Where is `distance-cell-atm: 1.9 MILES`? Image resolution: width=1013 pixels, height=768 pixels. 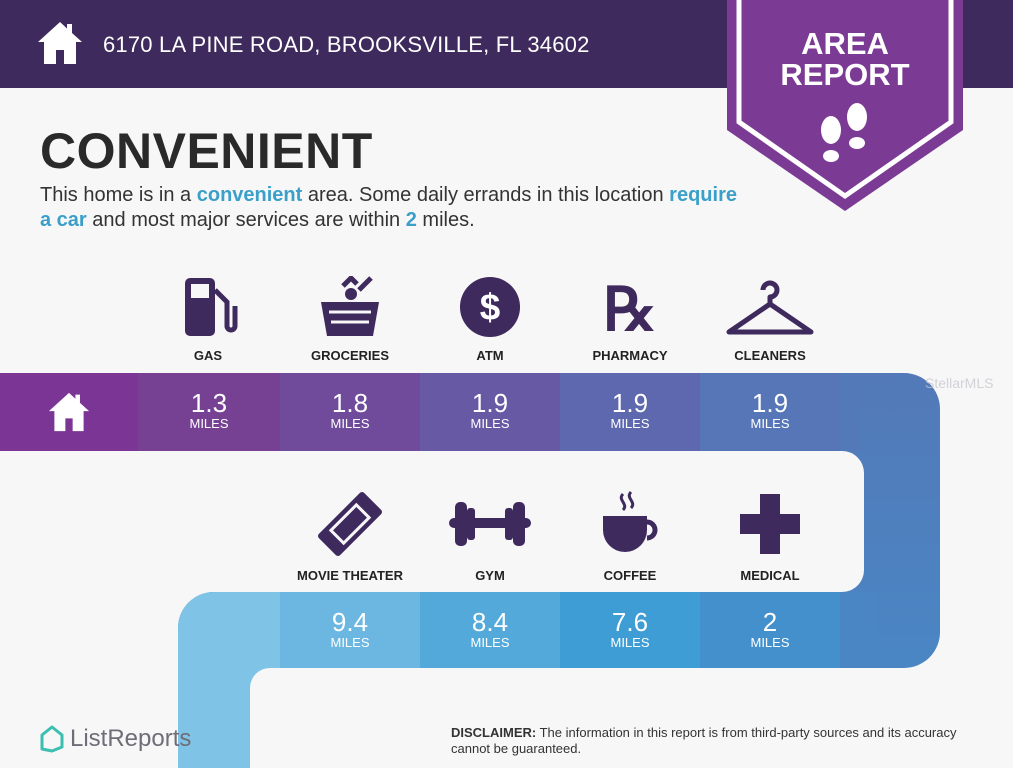
distance-cell-atm: 1.9 MILES is located at coordinates (490, 412).